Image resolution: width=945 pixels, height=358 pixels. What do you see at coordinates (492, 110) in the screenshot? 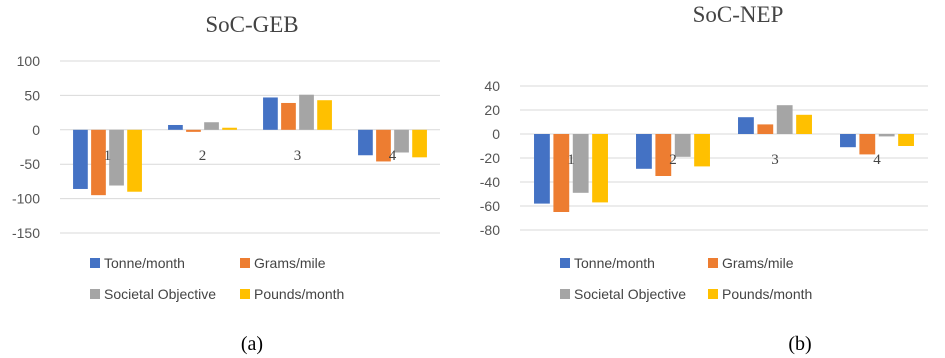
I see `y-tick-label: 20` at bounding box center [492, 110].